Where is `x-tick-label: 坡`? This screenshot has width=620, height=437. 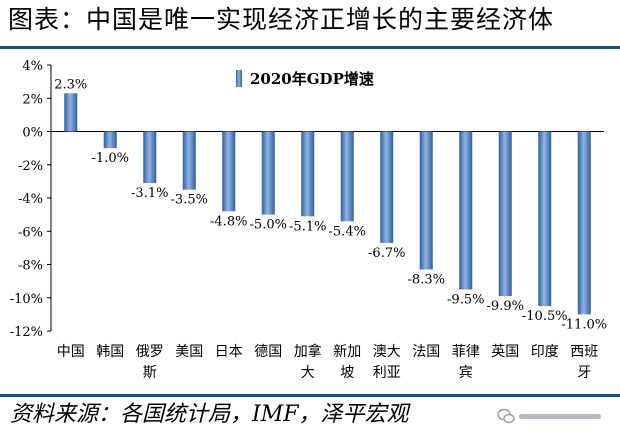
x-tick-label: 坡 is located at coordinates (347, 373).